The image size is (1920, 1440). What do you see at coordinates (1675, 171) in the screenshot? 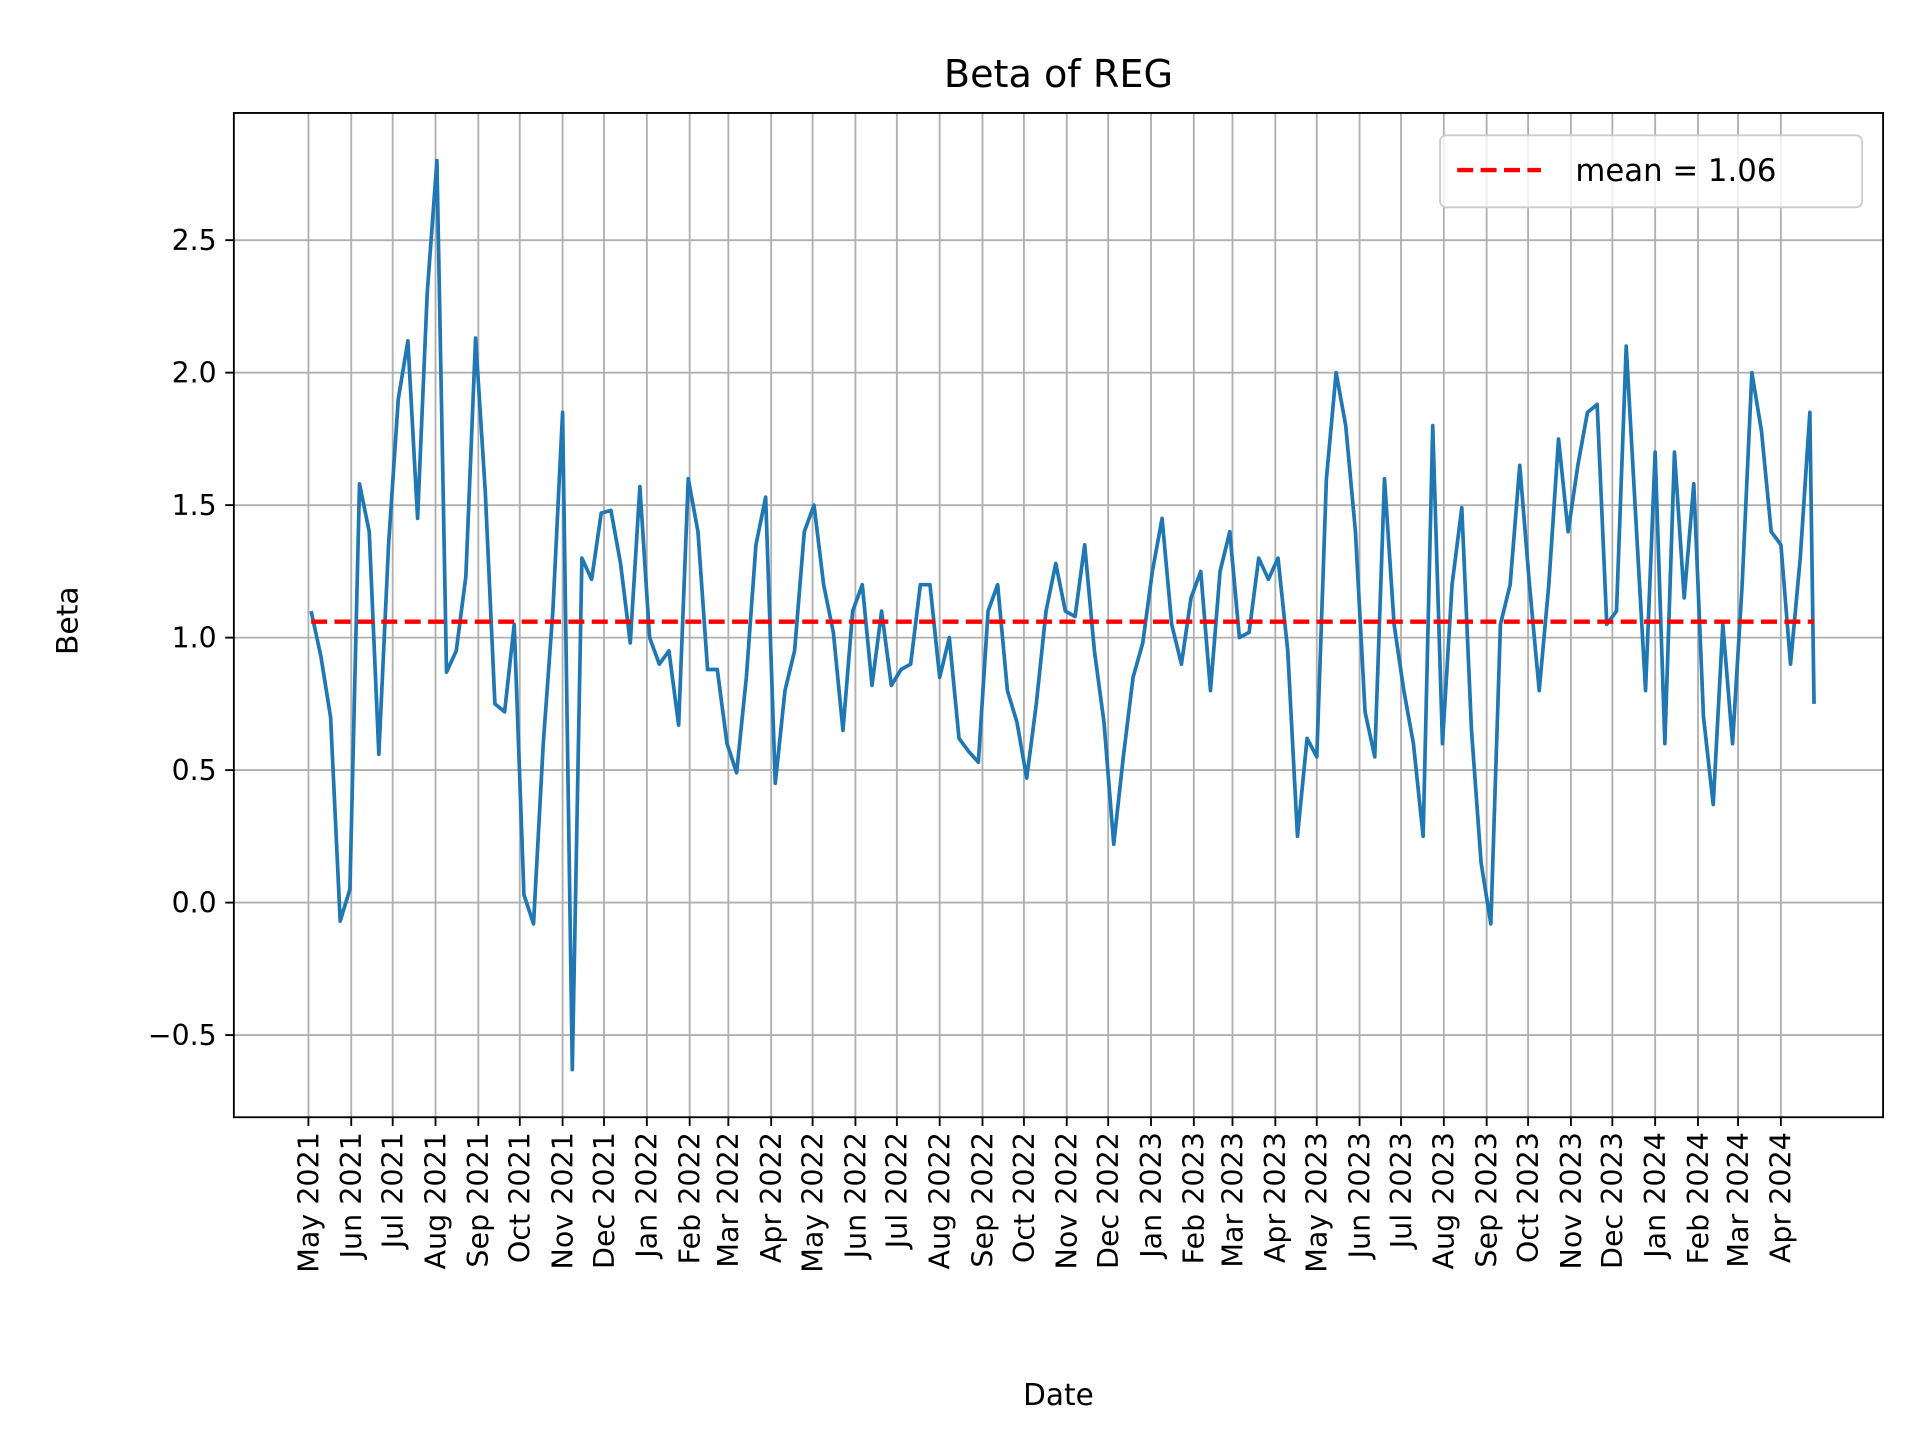
I see `legend-mean-label: mean = 1.06` at bounding box center [1675, 171].